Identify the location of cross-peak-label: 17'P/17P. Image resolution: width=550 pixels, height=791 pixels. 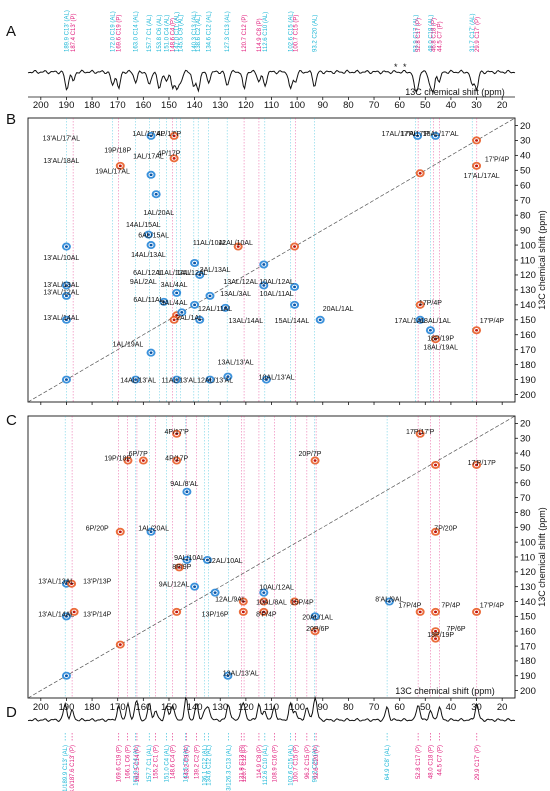
(482, 463).